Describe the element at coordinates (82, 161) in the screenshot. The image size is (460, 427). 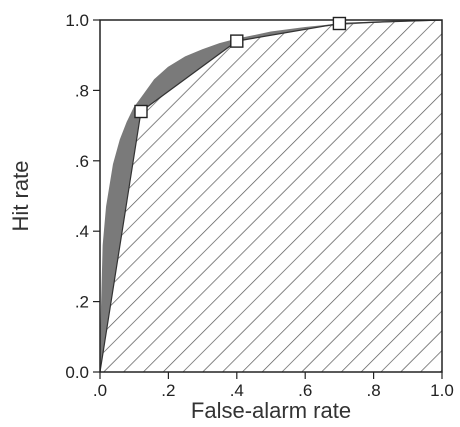
I see `y-tick-label-4: .6` at that location.